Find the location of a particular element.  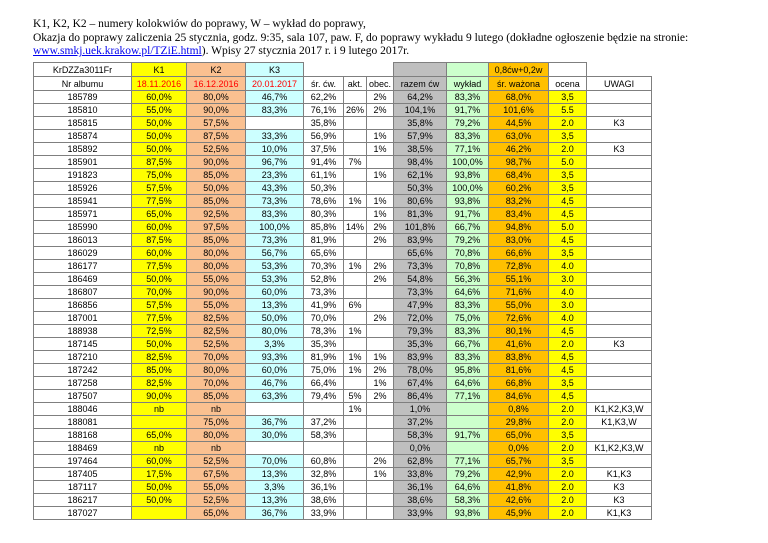

cell-razem-cw: 36,1% is located at coordinates (420, 487).